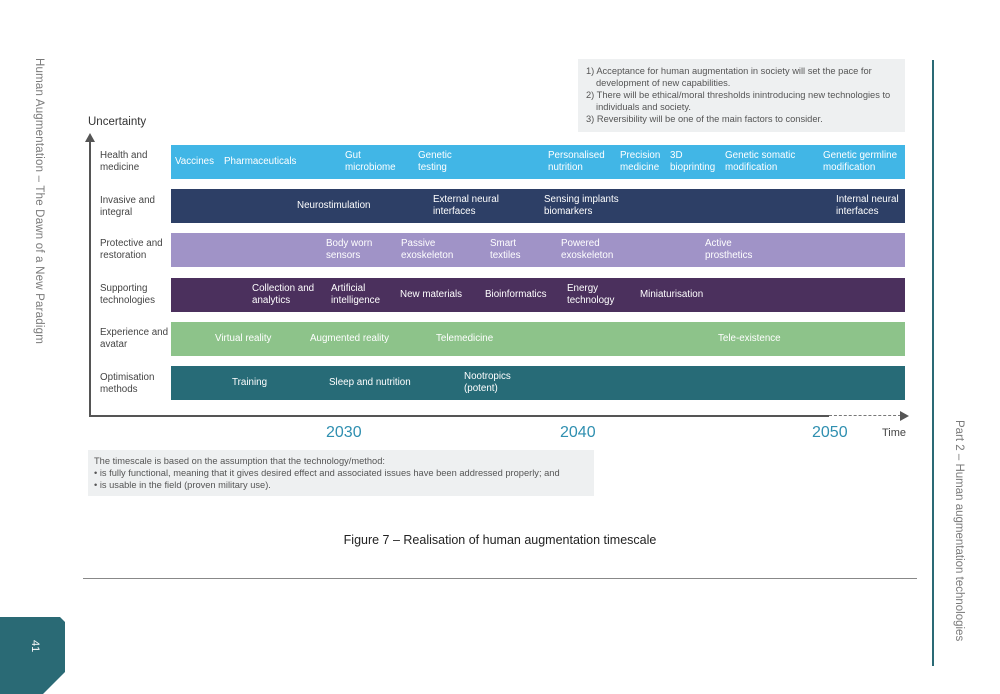 Image resolution: width=1000 pixels, height=694 pixels. What do you see at coordinates (865, 415) in the screenshot?
I see `x-axis-dashed-extension` at bounding box center [865, 415].